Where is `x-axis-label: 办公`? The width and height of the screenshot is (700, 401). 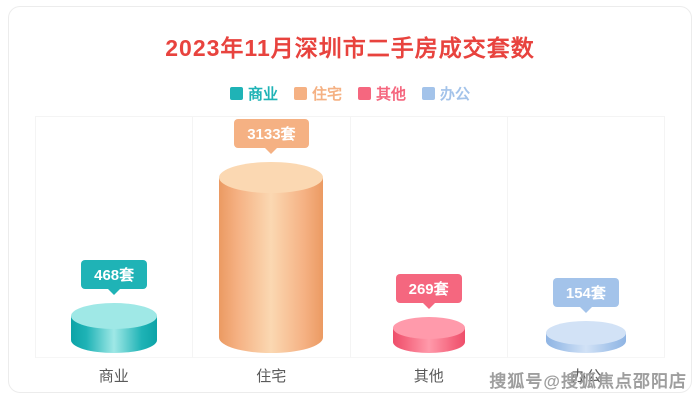
x-axis-label: 办公 is located at coordinates (586, 376).